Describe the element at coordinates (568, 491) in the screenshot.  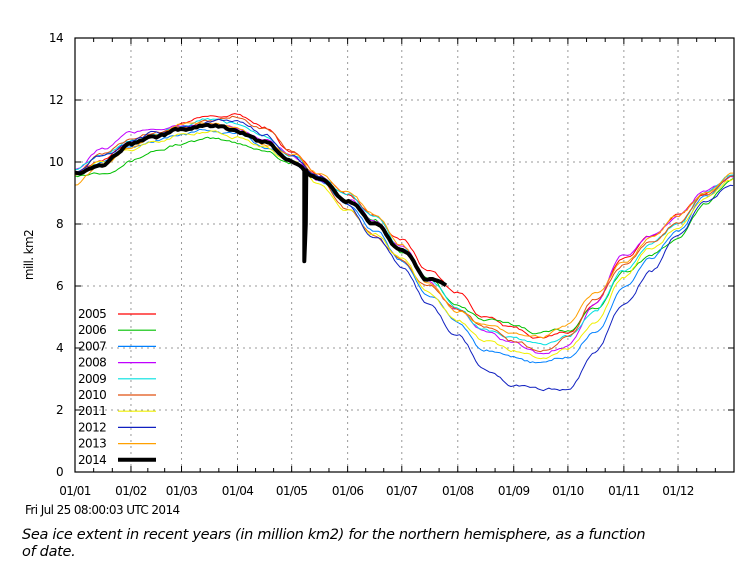
I see `x-tick-label: 01/10` at that location.